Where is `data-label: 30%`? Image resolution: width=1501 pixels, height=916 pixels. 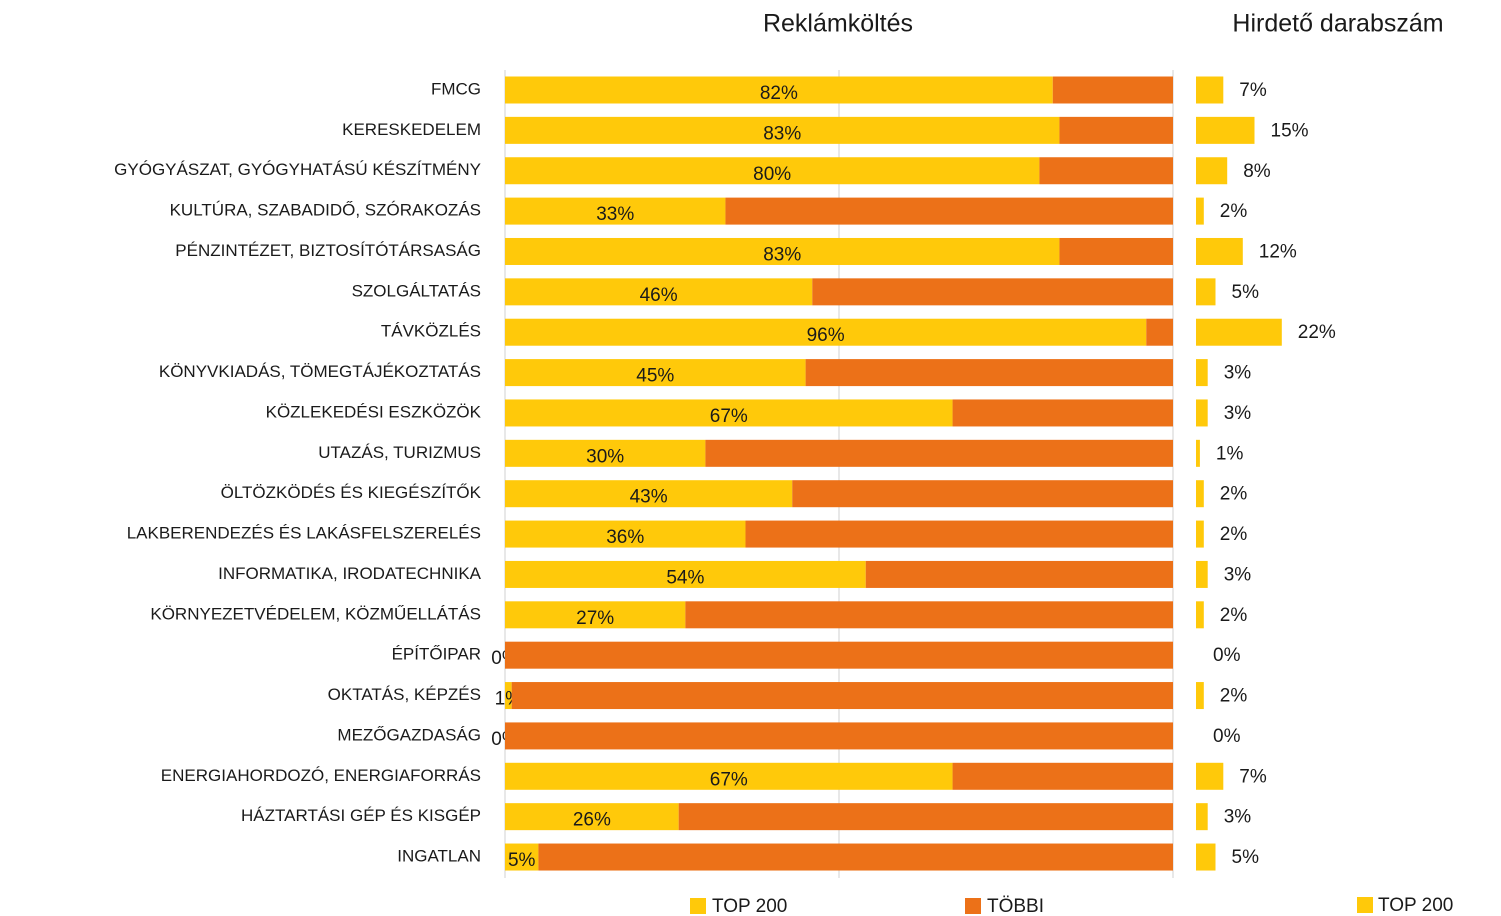 data-label: 30% is located at coordinates (605, 456).